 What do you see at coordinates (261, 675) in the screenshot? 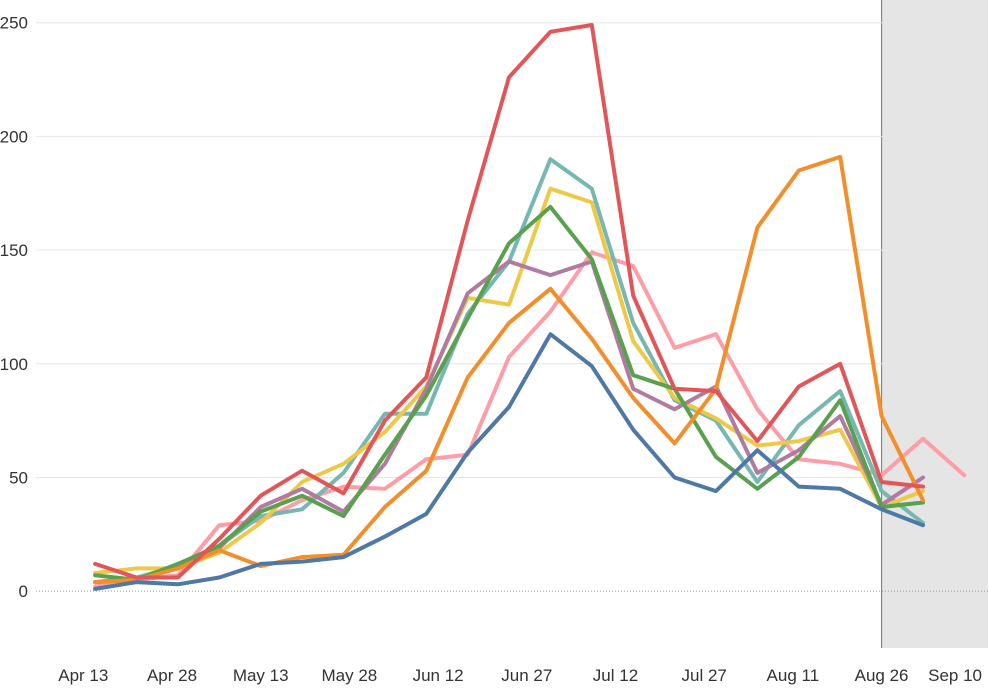
I see `x-tick-label: May 13` at bounding box center [261, 675].